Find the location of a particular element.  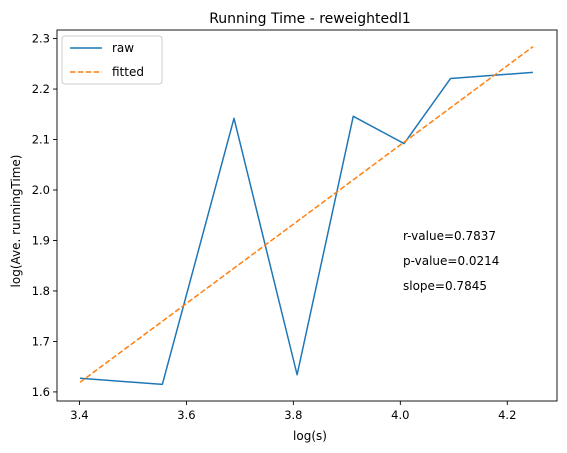

y-tick-label: 1.6 is located at coordinates (41, 392).